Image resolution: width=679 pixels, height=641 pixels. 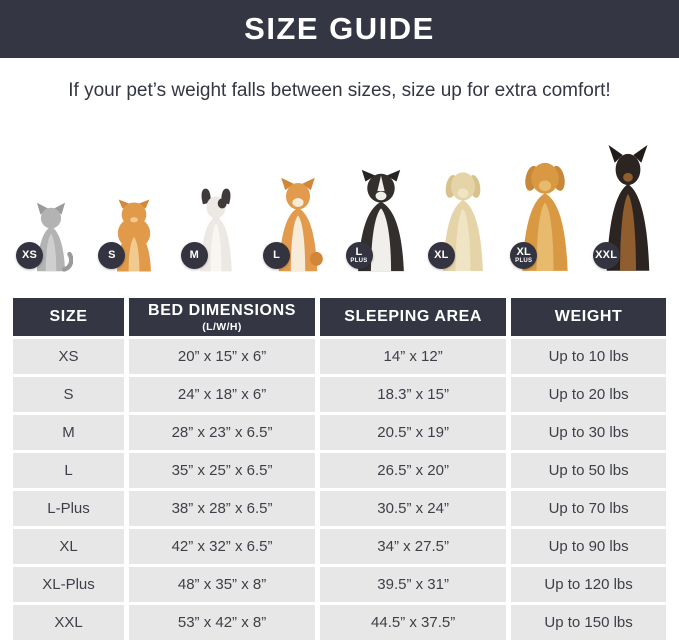 I want to click on size-badge-label: XXL, so click(x=606, y=255).